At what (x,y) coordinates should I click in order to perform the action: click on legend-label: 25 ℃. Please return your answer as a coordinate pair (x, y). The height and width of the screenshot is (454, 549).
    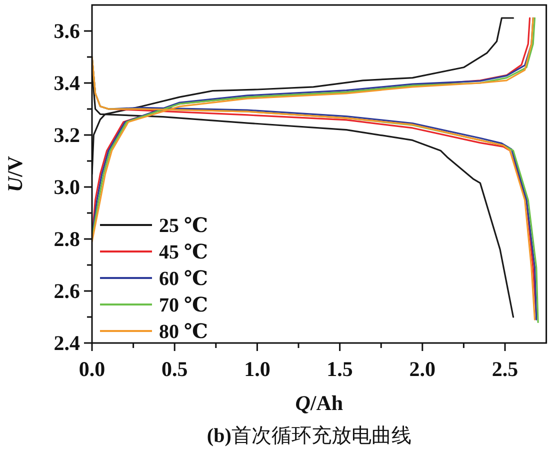
    Looking at the image, I should click on (183, 226).